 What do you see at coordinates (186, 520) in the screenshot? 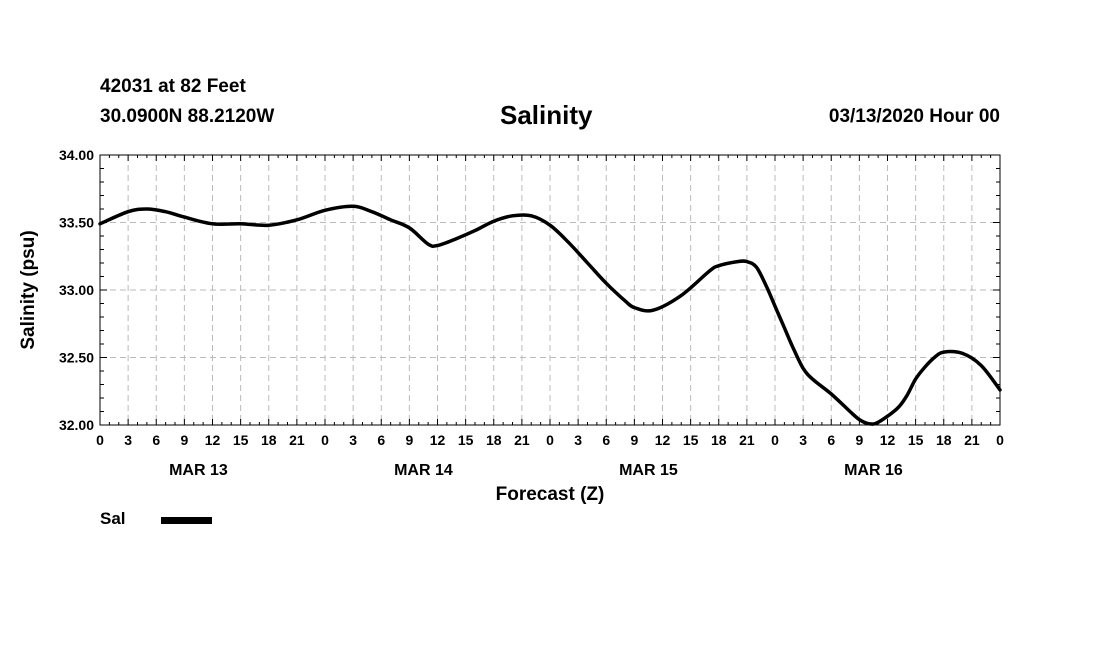
I see `legend-swatch-sal` at bounding box center [186, 520].